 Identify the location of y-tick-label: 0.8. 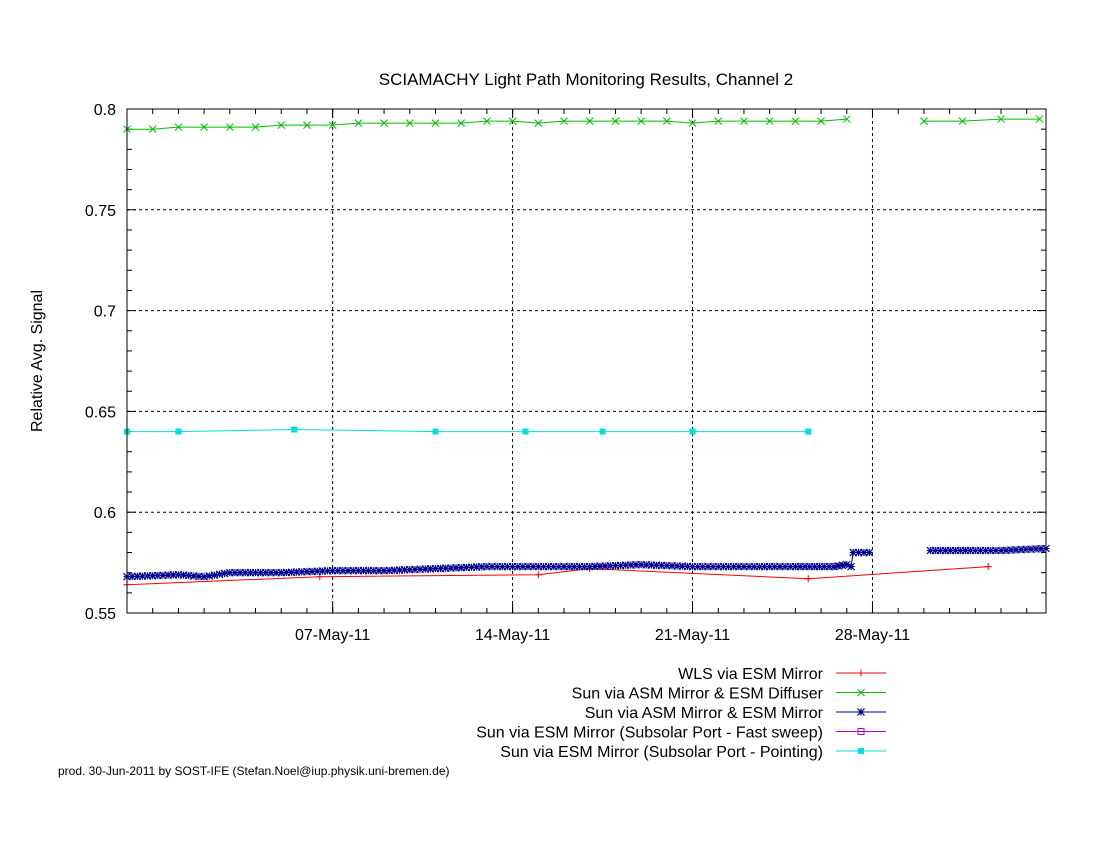
(105, 110).